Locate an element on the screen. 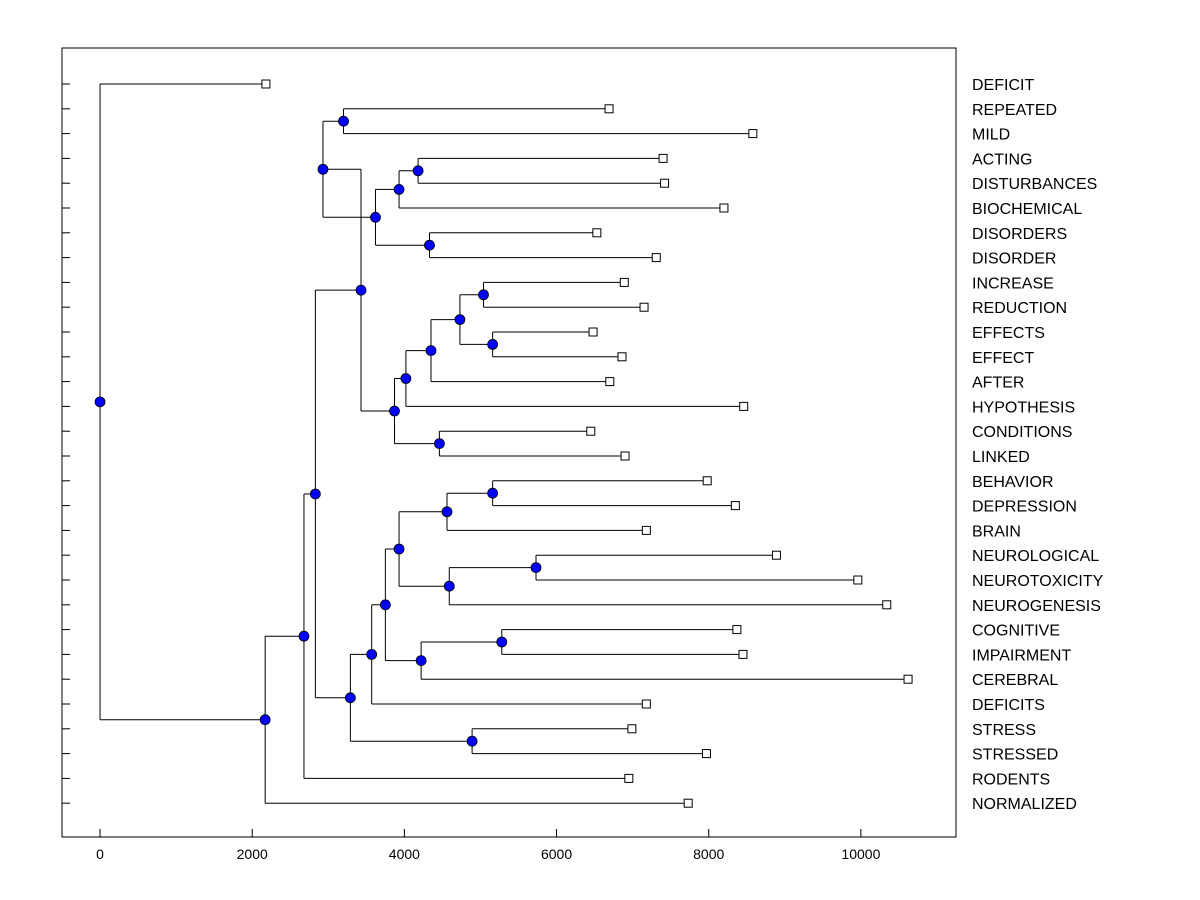 The image size is (1200, 900). leaf-marker-increase is located at coordinates (624, 282).